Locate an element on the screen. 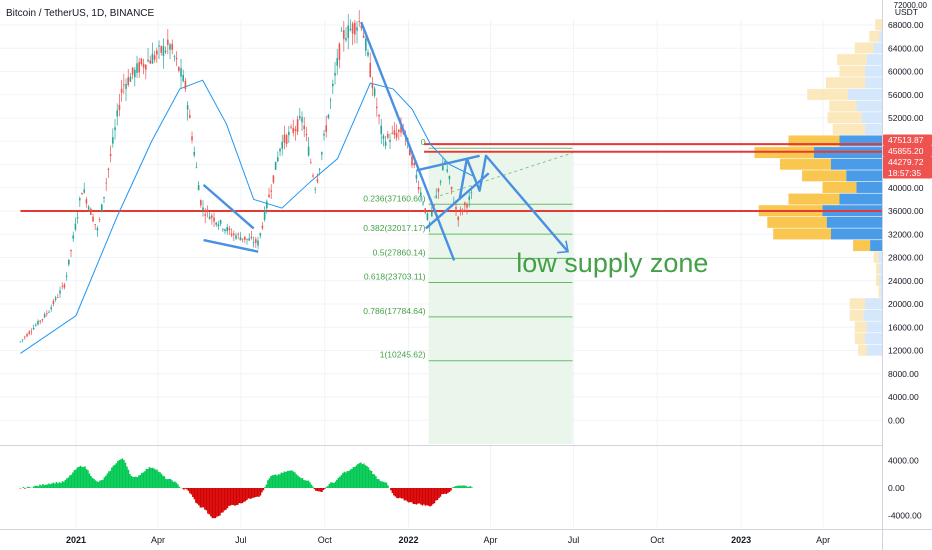 The image size is (932, 550). time-axis-tick-label: 2023 is located at coordinates (741, 540).